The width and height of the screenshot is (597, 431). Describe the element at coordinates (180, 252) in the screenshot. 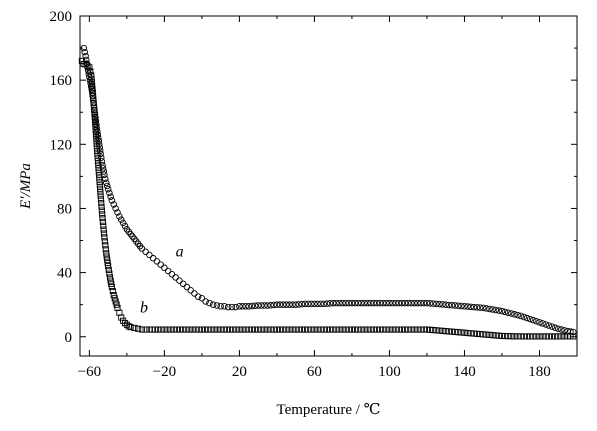

I see `annotation-a: a` at that location.